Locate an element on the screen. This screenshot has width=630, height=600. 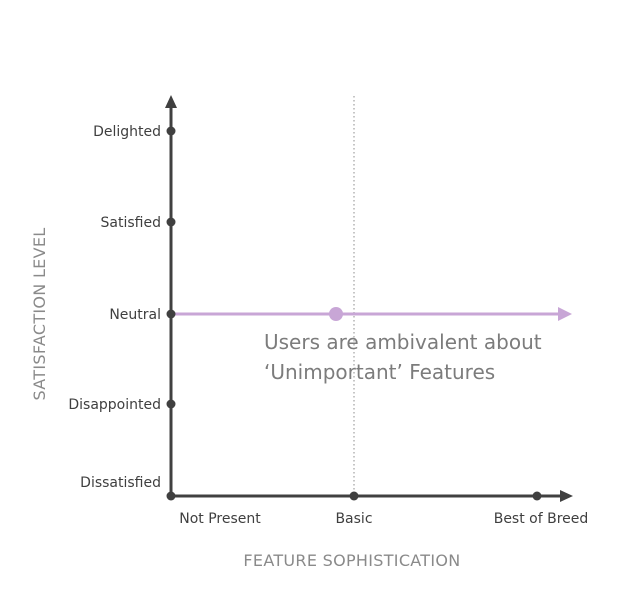
indifferent-feature-arrow is located at coordinates (565, 314).